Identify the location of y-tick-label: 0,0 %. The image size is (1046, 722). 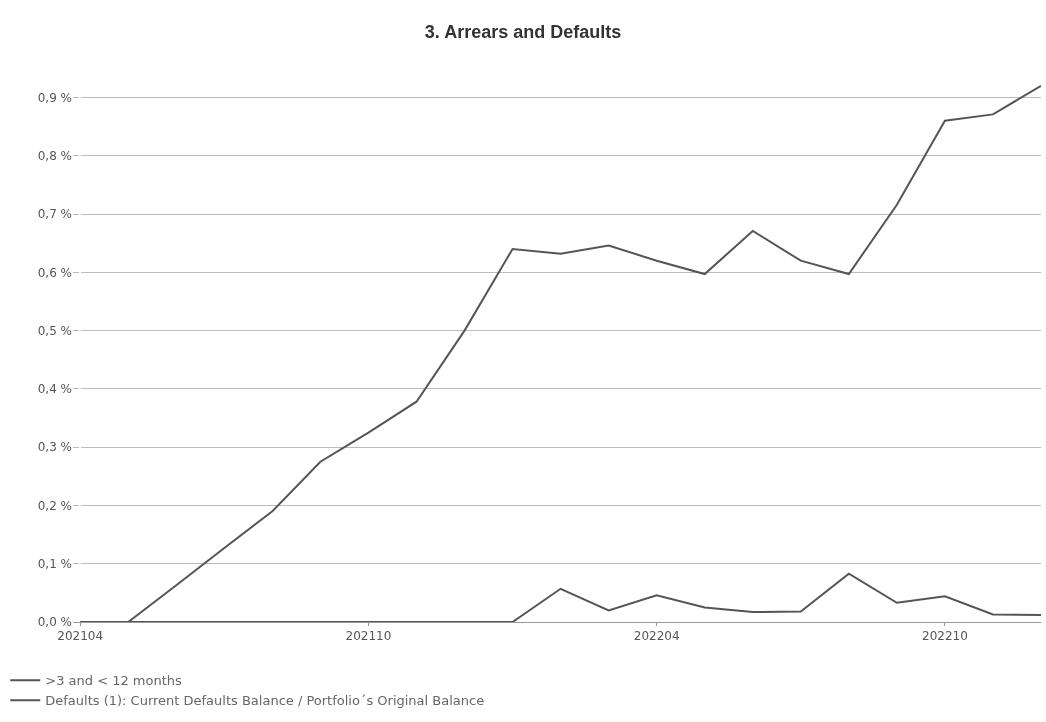
(54, 622).